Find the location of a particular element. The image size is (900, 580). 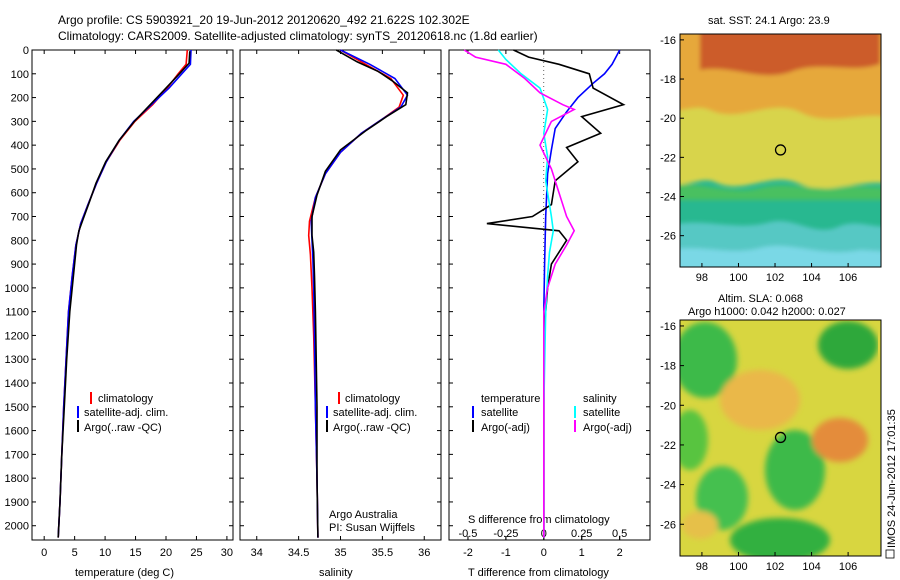

y-tick-label: 1000 is located at coordinates (17, 289).